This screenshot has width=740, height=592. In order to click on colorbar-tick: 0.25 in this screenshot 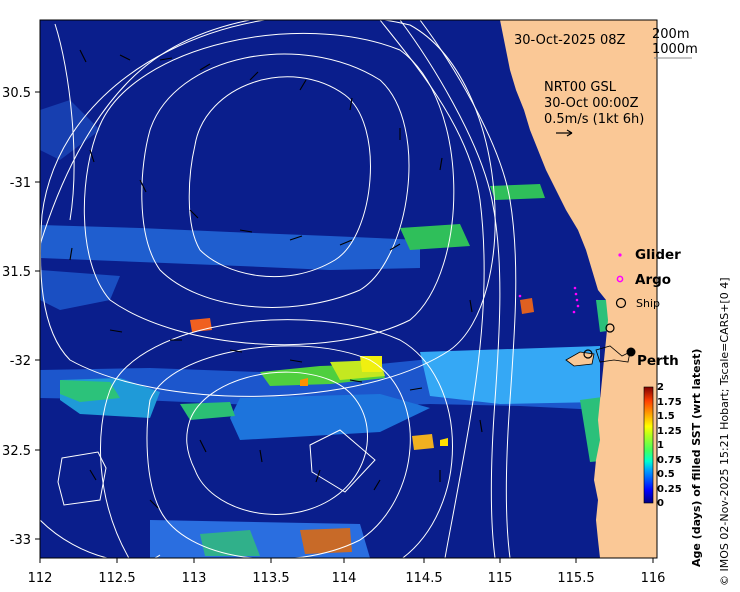, I will do `click(669, 489)`.